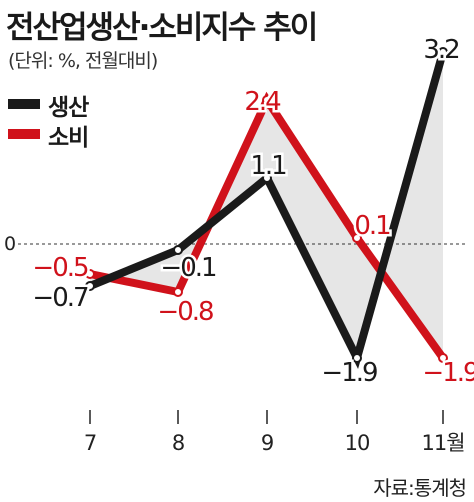 The height and width of the screenshot is (502, 474). I want to click on x-tick-label: 8, so click(178, 443).